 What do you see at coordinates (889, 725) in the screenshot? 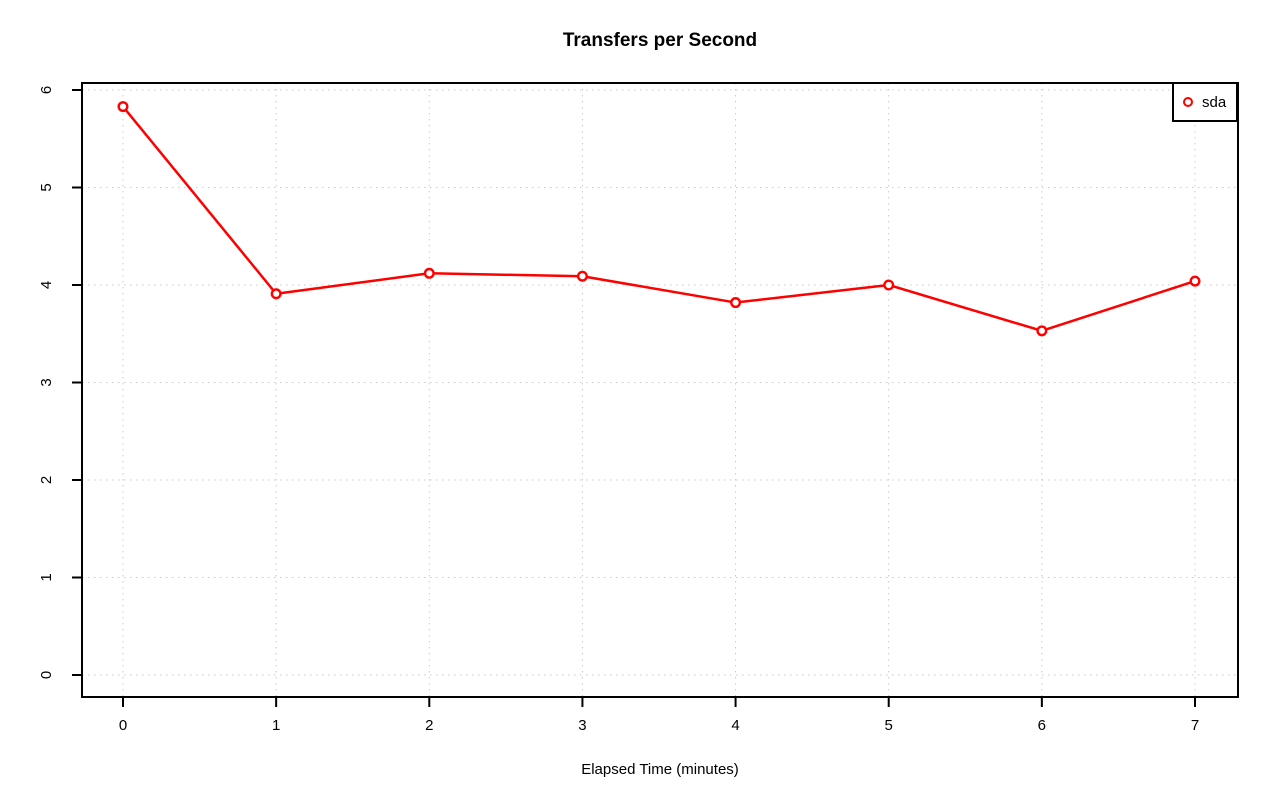
I see `x-tick-label: 5` at bounding box center [889, 725].